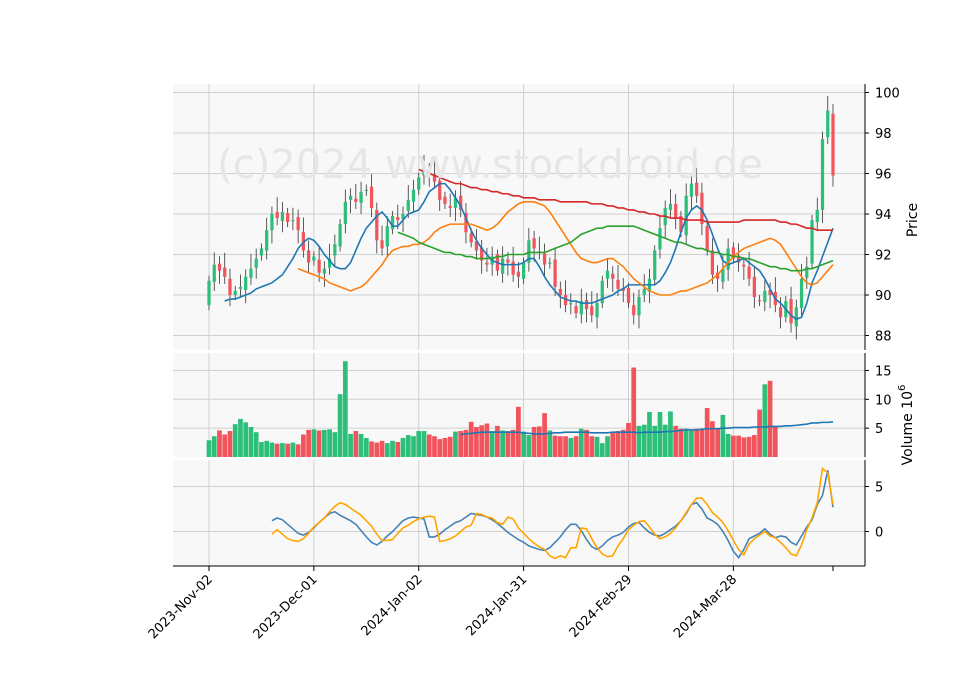 The height and width of the screenshot is (690, 960). What do you see at coordinates (552, 514) in the screenshot?
I see `macd-line` at bounding box center [552, 514].